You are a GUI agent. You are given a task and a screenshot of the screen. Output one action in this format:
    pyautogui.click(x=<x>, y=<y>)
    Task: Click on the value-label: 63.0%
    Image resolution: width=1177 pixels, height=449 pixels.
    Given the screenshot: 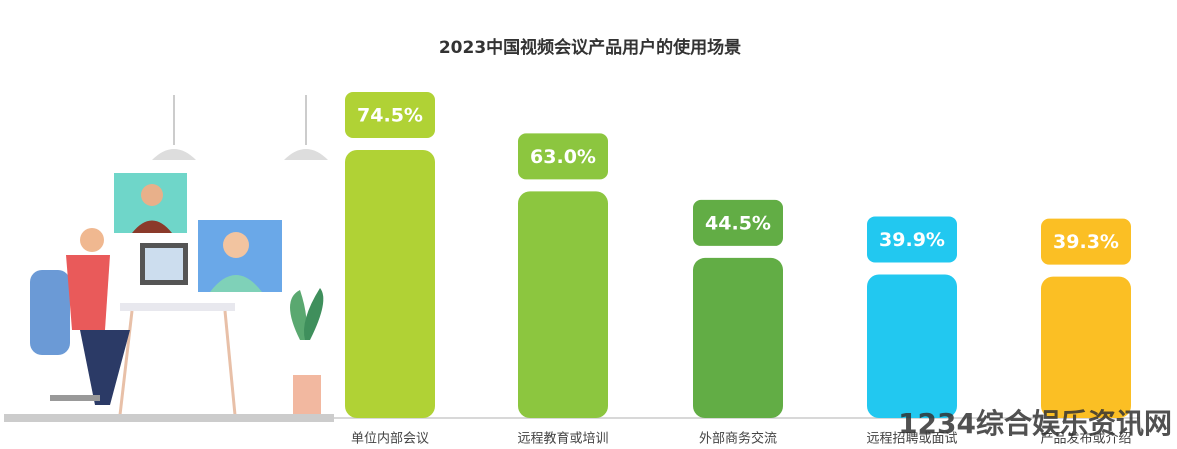 What is the action you would take?
    pyautogui.click(x=563, y=157)
    